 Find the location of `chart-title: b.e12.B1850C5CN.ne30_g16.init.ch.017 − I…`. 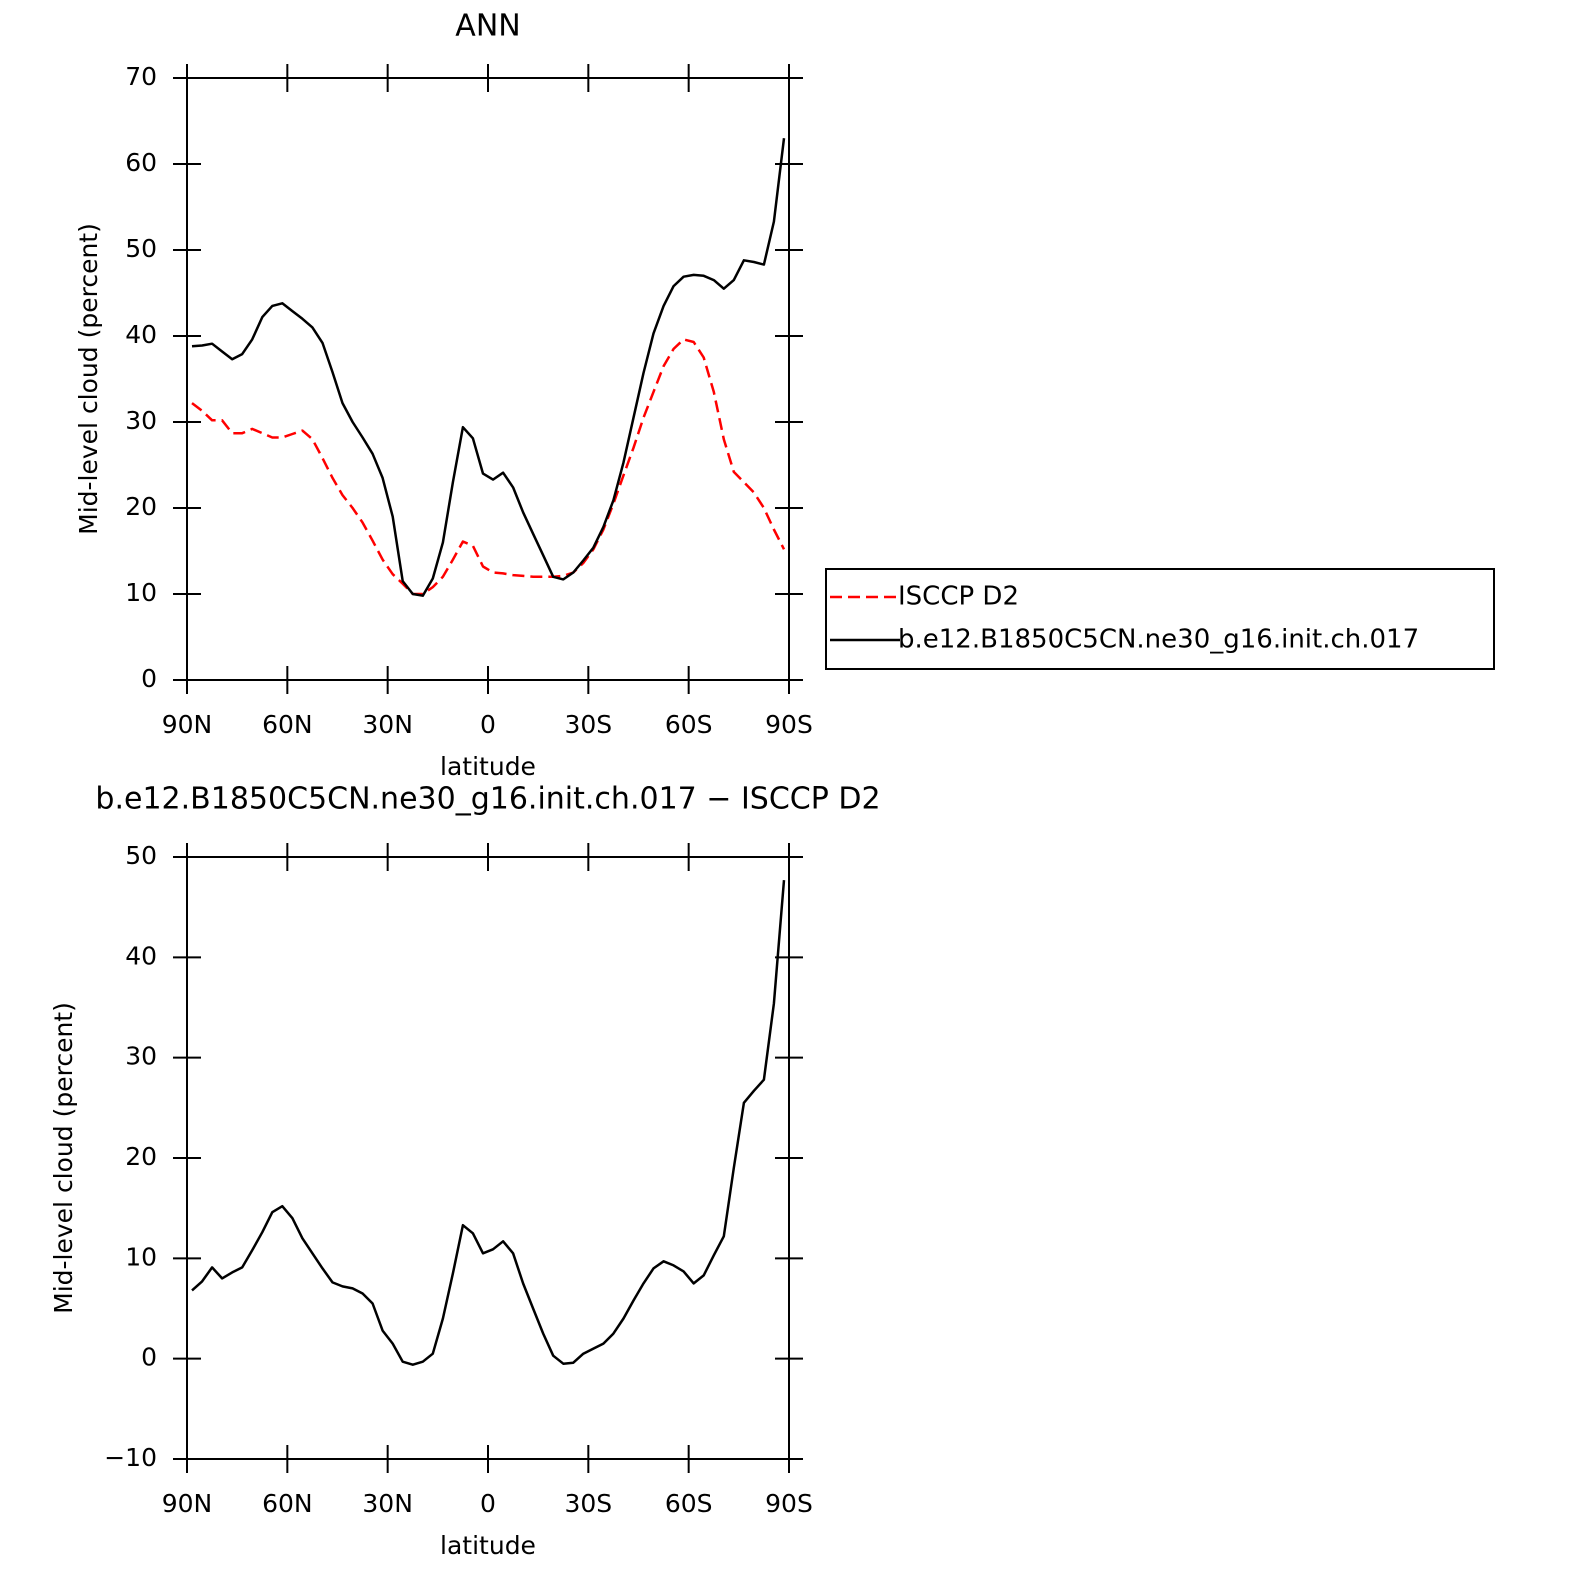

chart-title: b.e12.B1850C5CN.ne30_g16.init.ch.017 − I… is located at coordinates (487, 799).